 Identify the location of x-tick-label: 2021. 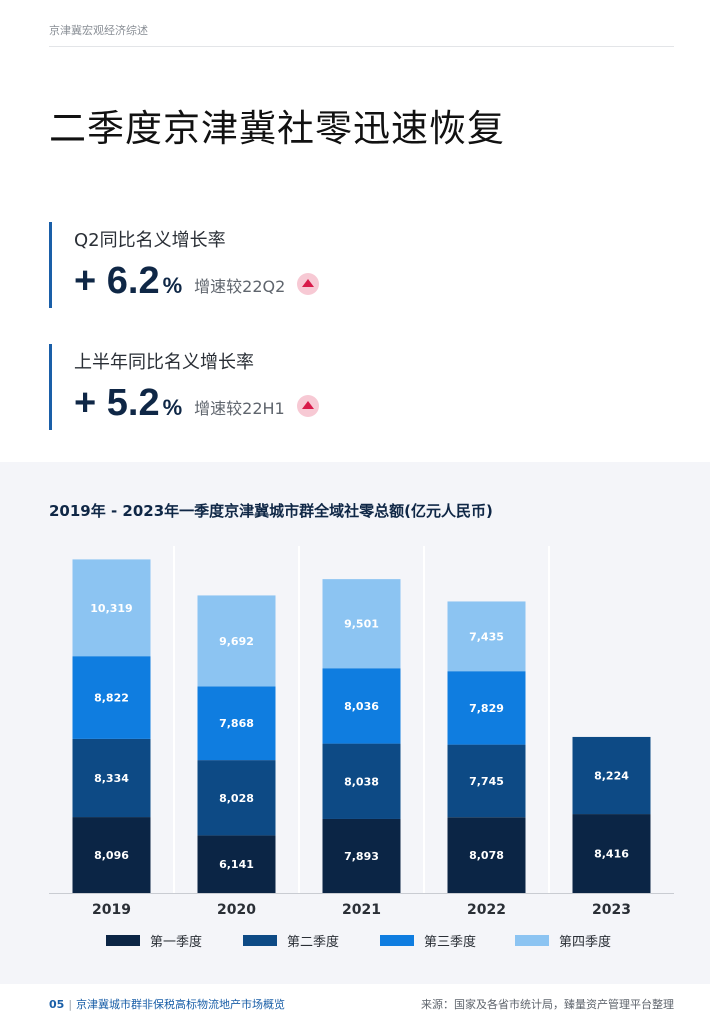
(361, 910).